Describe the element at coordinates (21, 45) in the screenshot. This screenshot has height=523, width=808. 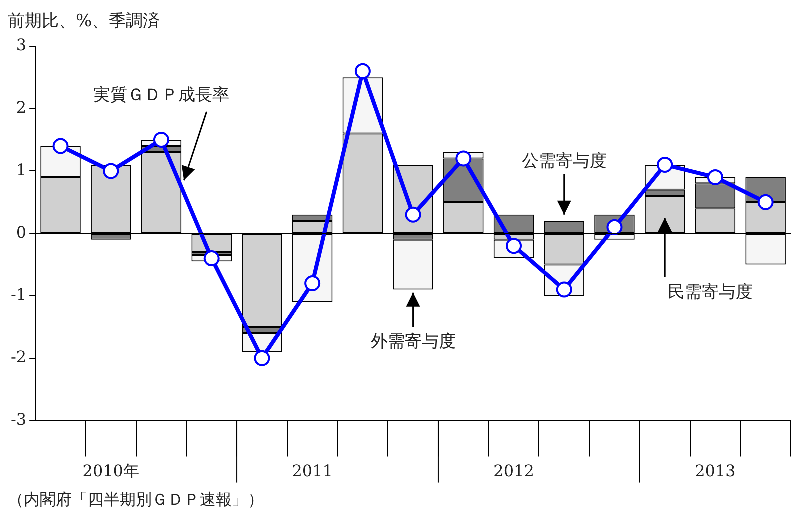
I see `y-tick-label: 3` at that location.